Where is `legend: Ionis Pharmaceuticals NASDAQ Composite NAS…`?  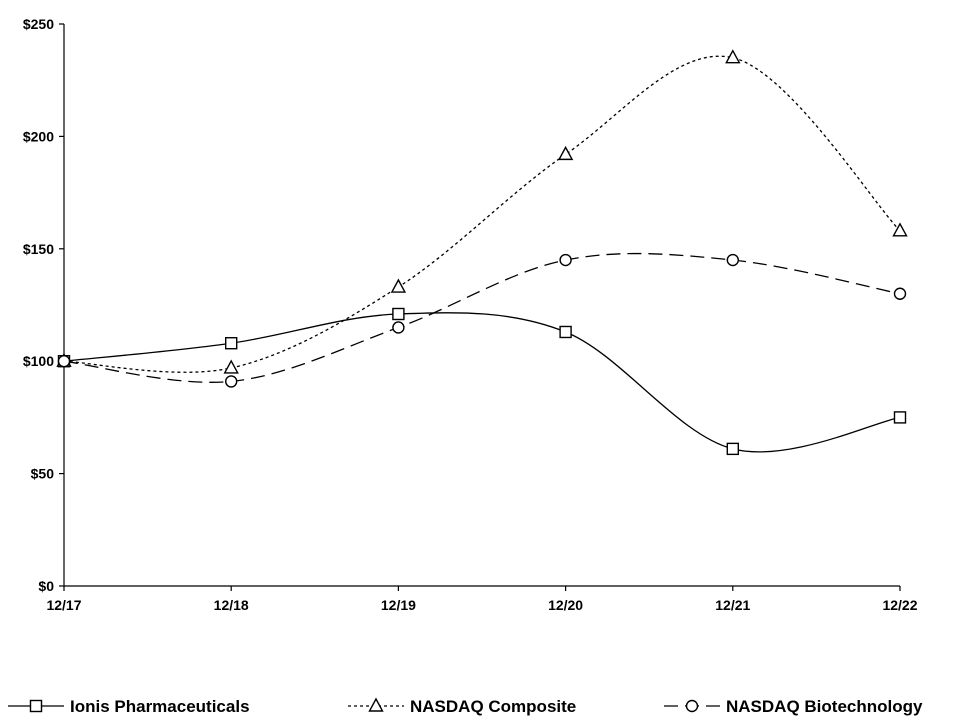
legend: Ionis Pharmaceuticals NASDAQ Composite NAS… is located at coordinates (465, 706).